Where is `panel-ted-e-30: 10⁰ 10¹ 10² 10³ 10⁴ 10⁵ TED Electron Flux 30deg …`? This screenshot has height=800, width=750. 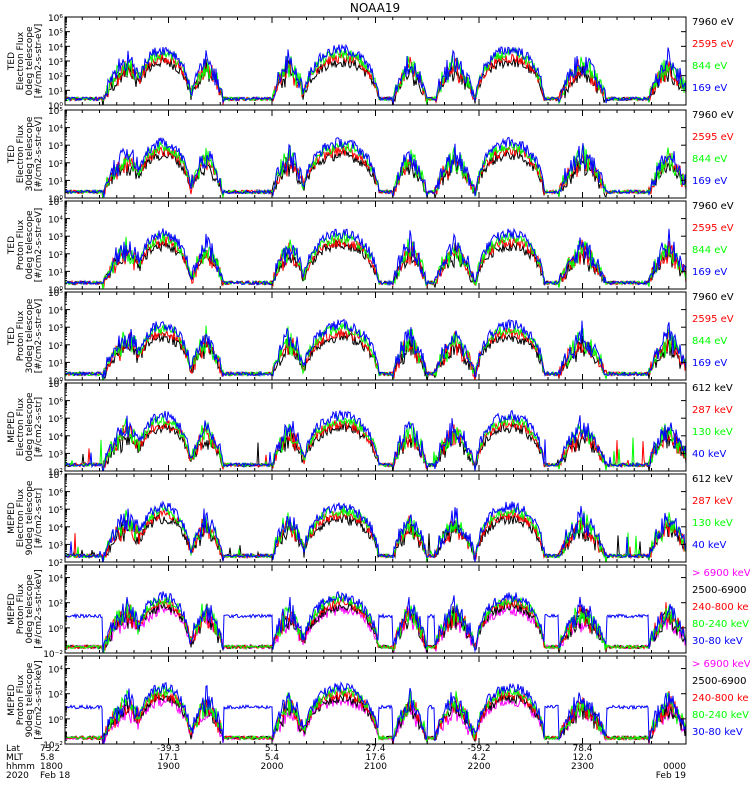 panel-ted-e-30: 10⁰ 10¹ 10² 10³ 10⁴ 10⁵ TED Electron Flux 30deg … is located at coordinates (370, 156).